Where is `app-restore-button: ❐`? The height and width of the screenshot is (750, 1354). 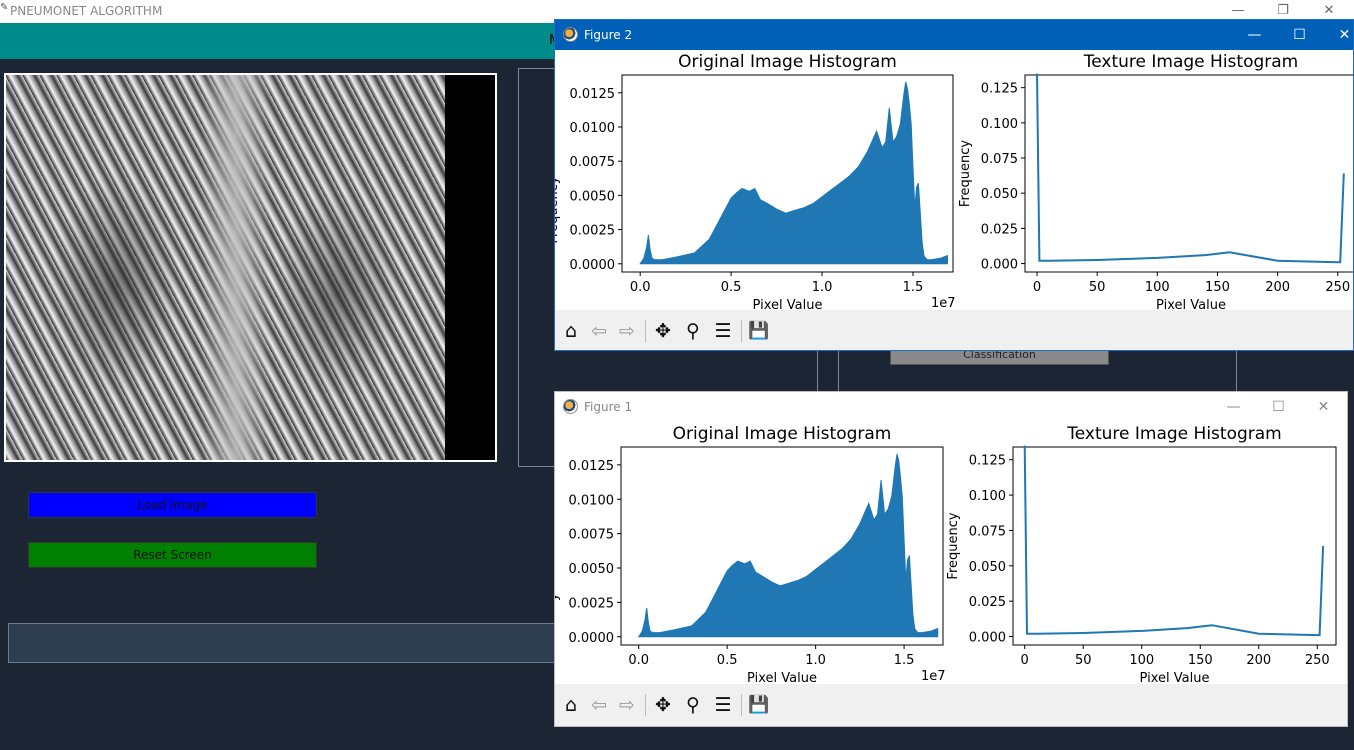
app-restore-button: ❐ is located at coordinates (1283, 10).